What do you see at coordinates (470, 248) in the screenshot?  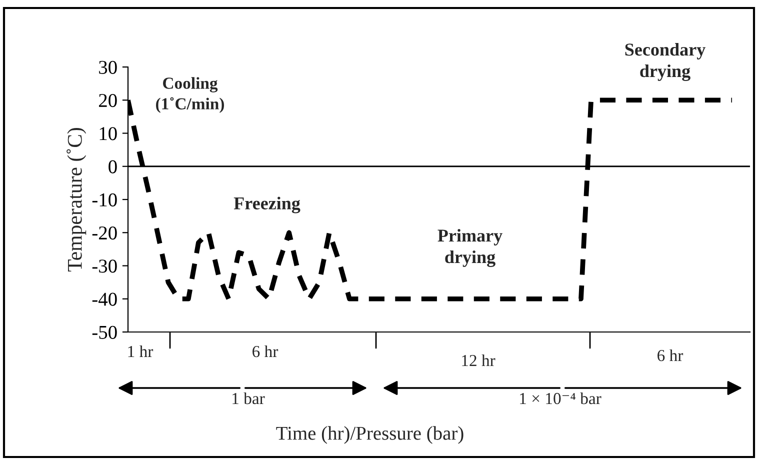 I see `annotation: Primary drying` at bounding box center [470, 248].